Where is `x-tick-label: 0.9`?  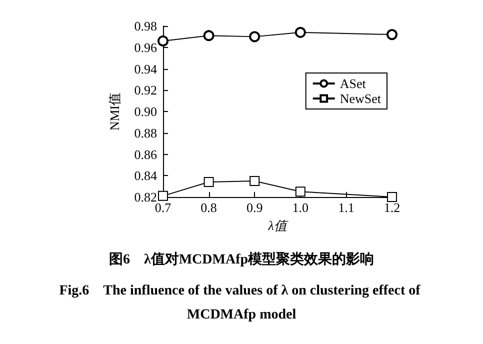 x-tick-label: 0.9 is located at coordinates (254, 207).